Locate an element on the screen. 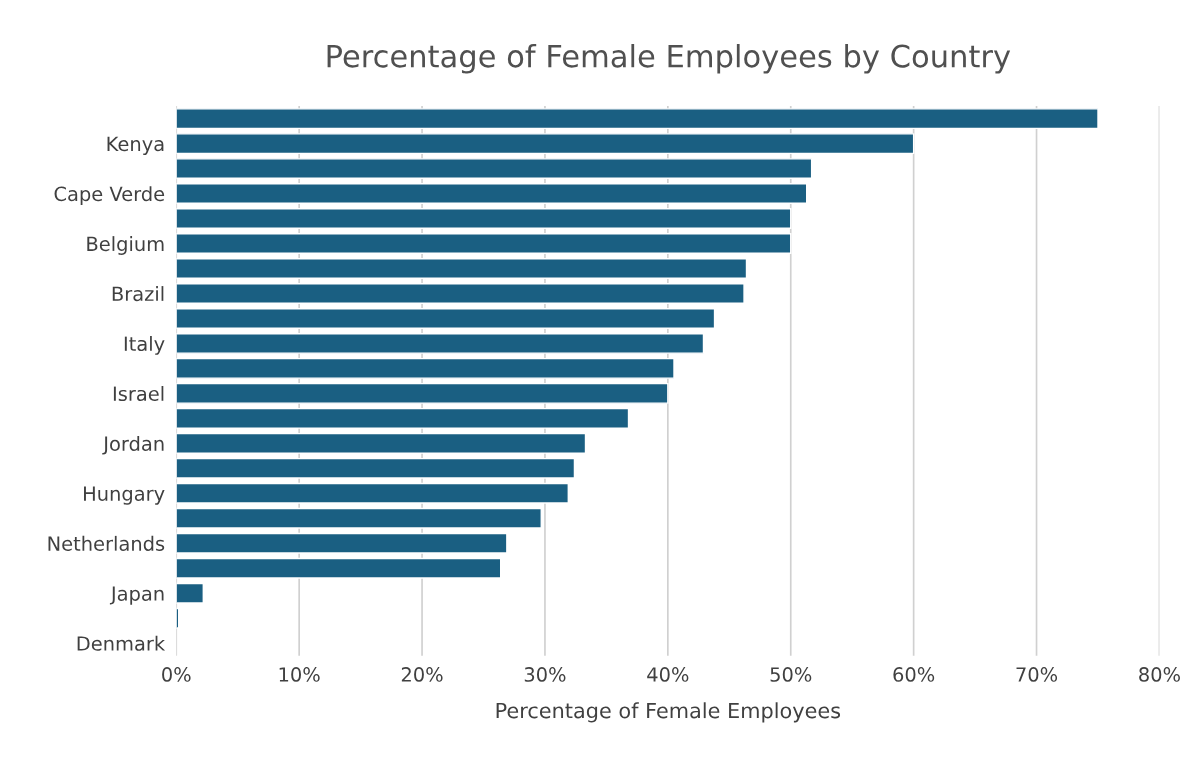 The image size is (1199, 758). y-tick-label: Denmark is located at coordinates (121, 643).